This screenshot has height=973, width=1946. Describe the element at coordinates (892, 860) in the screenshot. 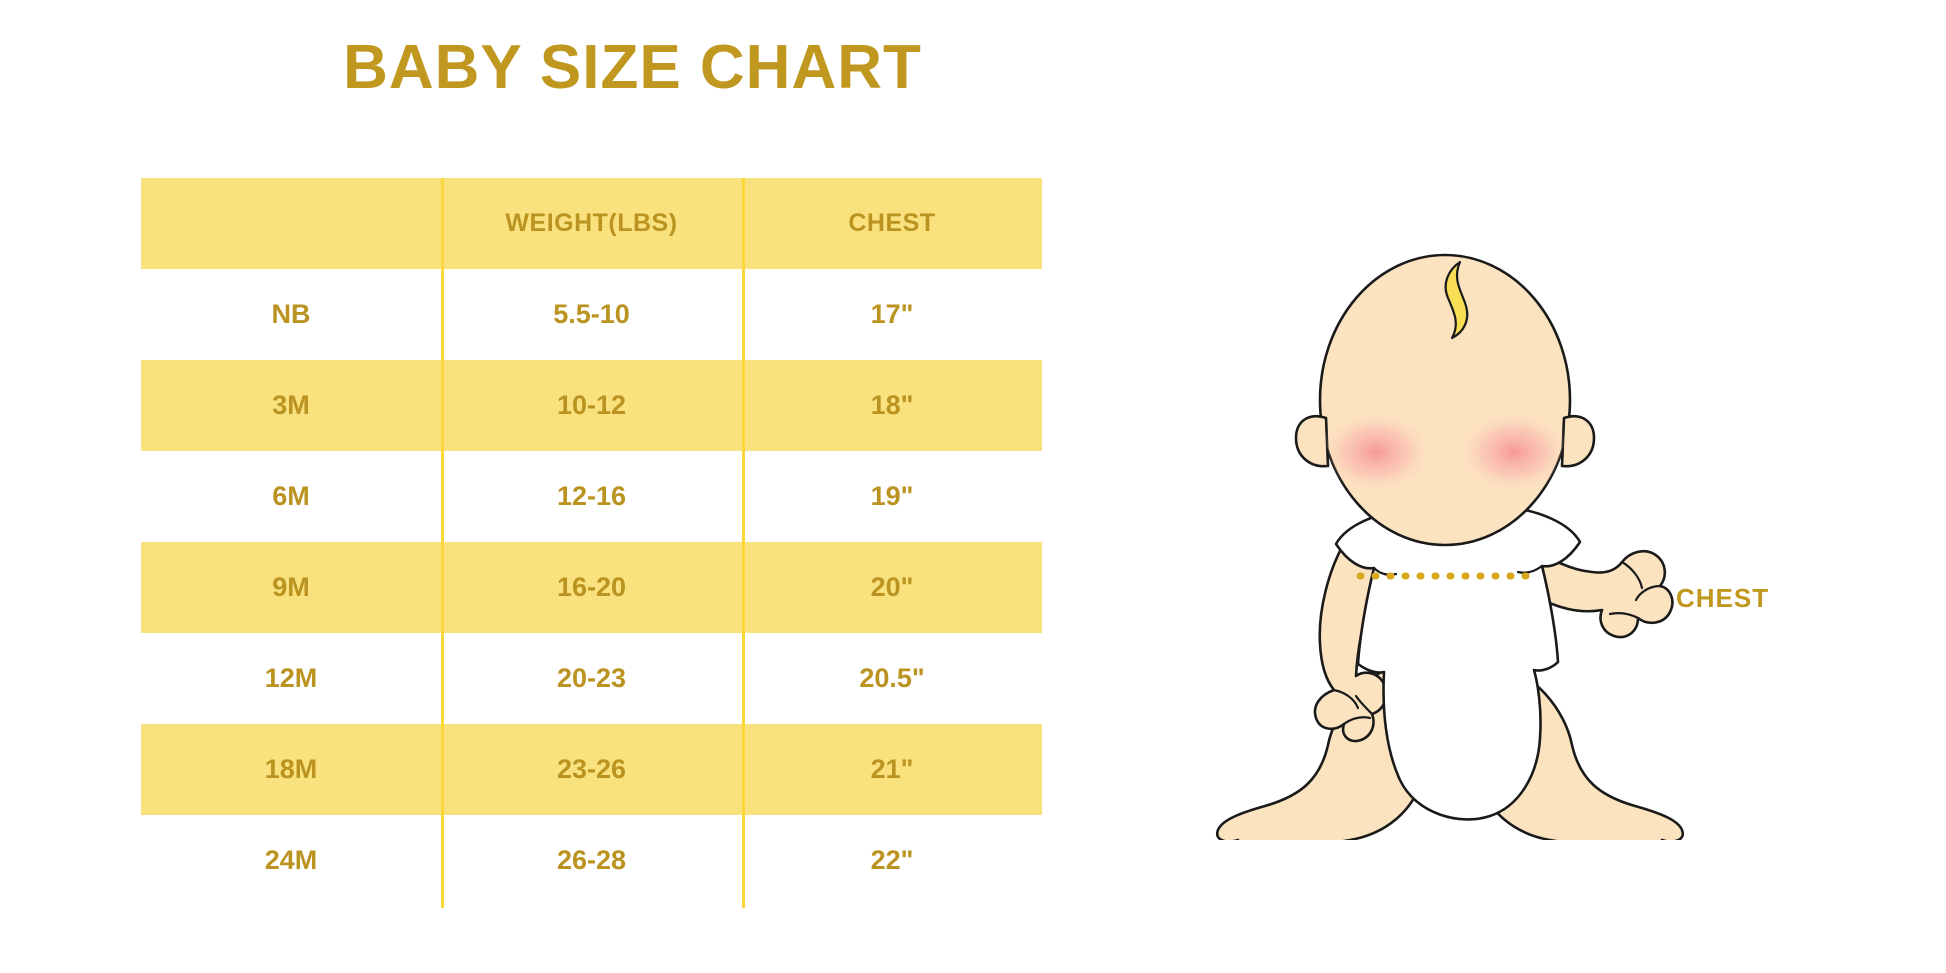

I see `cell-chest: 22"` at that location.